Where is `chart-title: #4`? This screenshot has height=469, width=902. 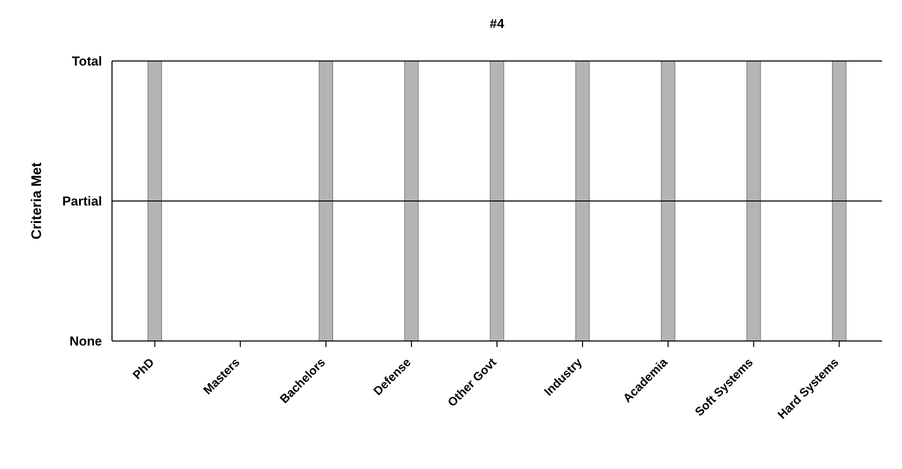 chart-title: #4 is located at coordinates (497, 23).